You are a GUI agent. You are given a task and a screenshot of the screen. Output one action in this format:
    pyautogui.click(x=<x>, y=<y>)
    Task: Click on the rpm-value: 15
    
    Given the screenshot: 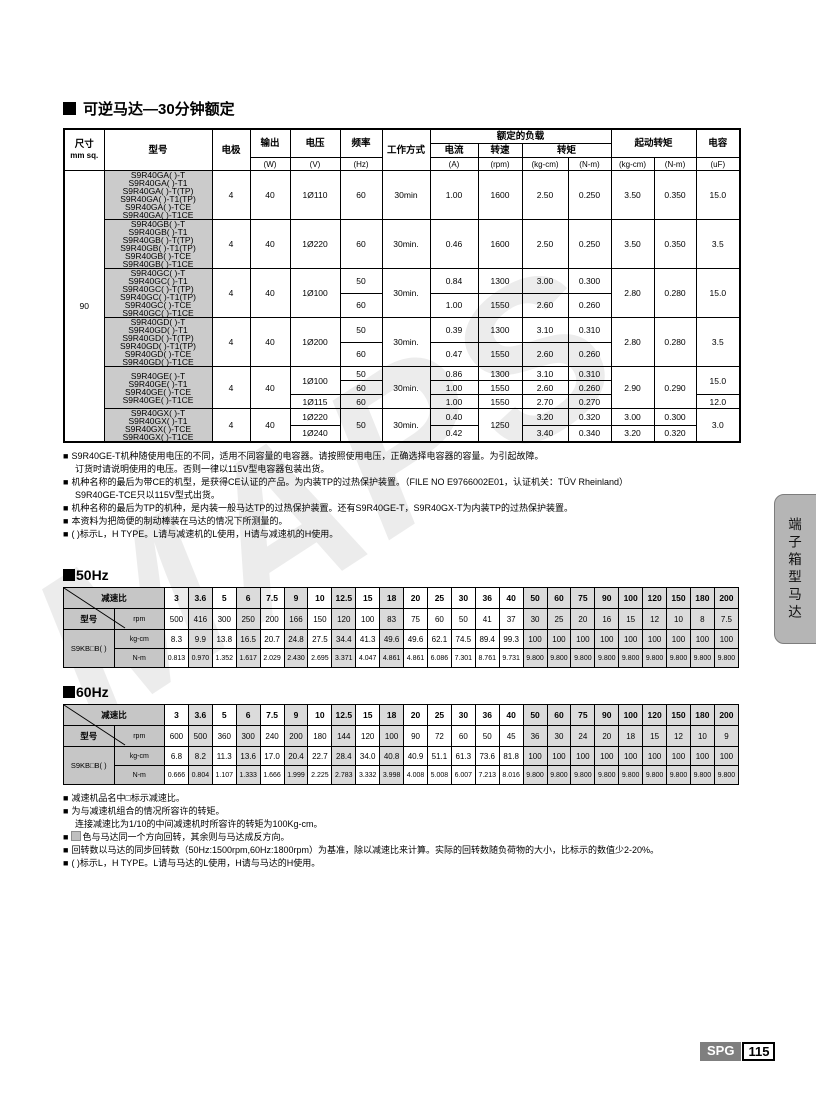 What is the action you would take?
    pyautogui.click(x=655, y=736)
    